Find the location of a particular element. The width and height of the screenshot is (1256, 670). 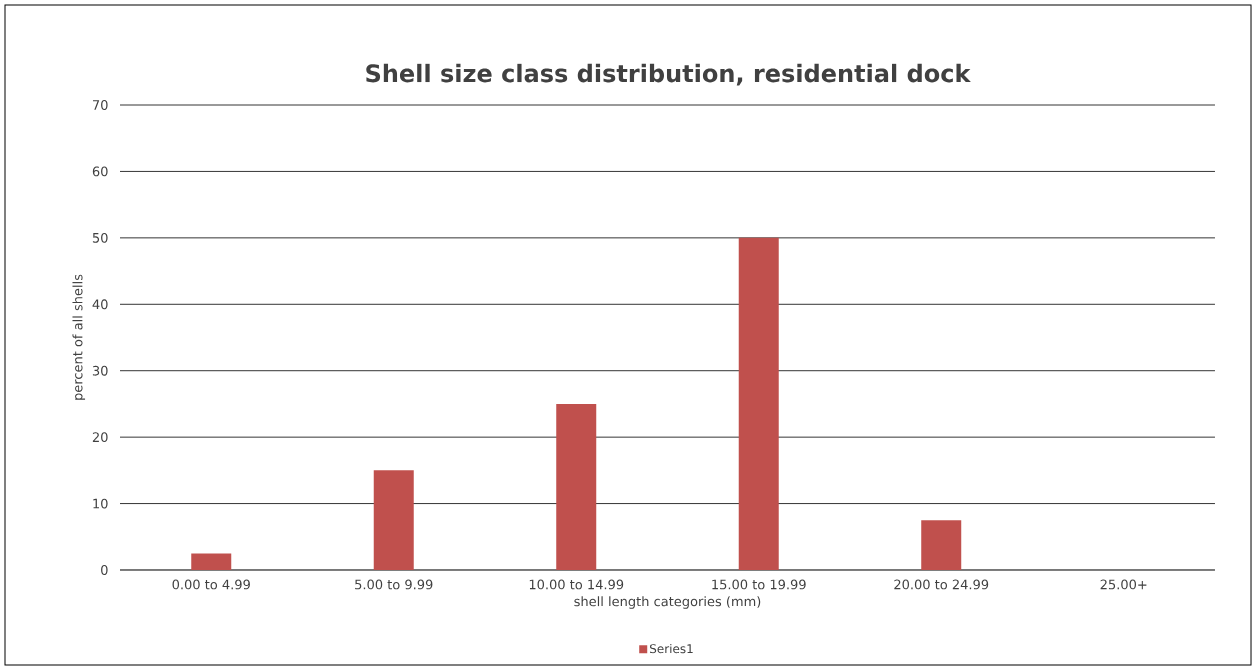

x-axis-title: shell length categories (mm) is located at coordinates (667, 602).